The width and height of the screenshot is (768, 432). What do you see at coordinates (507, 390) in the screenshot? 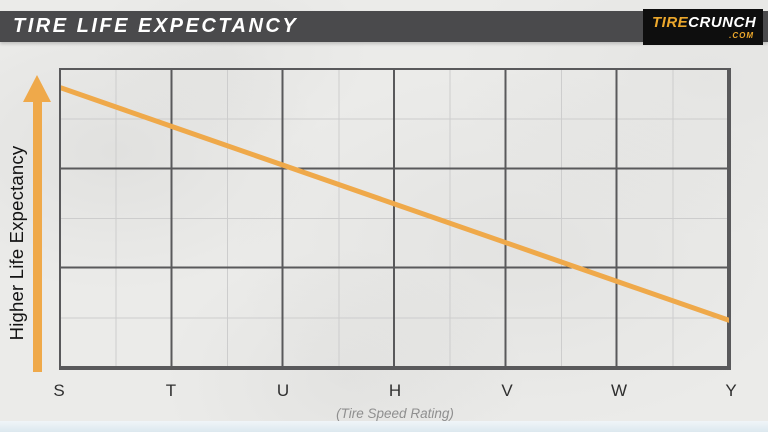
I see `x-axis-label: V` at bounding box center [507, 390].